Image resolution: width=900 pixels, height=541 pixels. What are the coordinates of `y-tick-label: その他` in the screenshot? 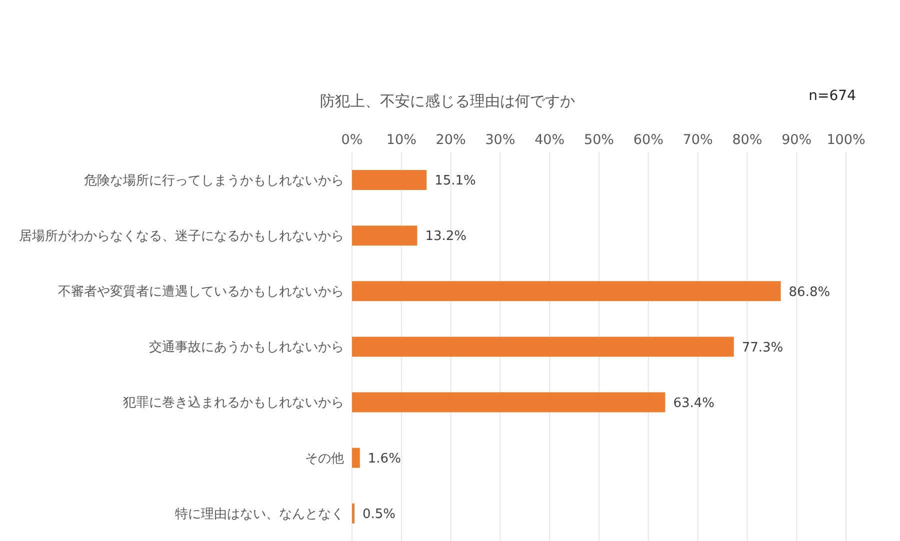 It's located at (324, 458).